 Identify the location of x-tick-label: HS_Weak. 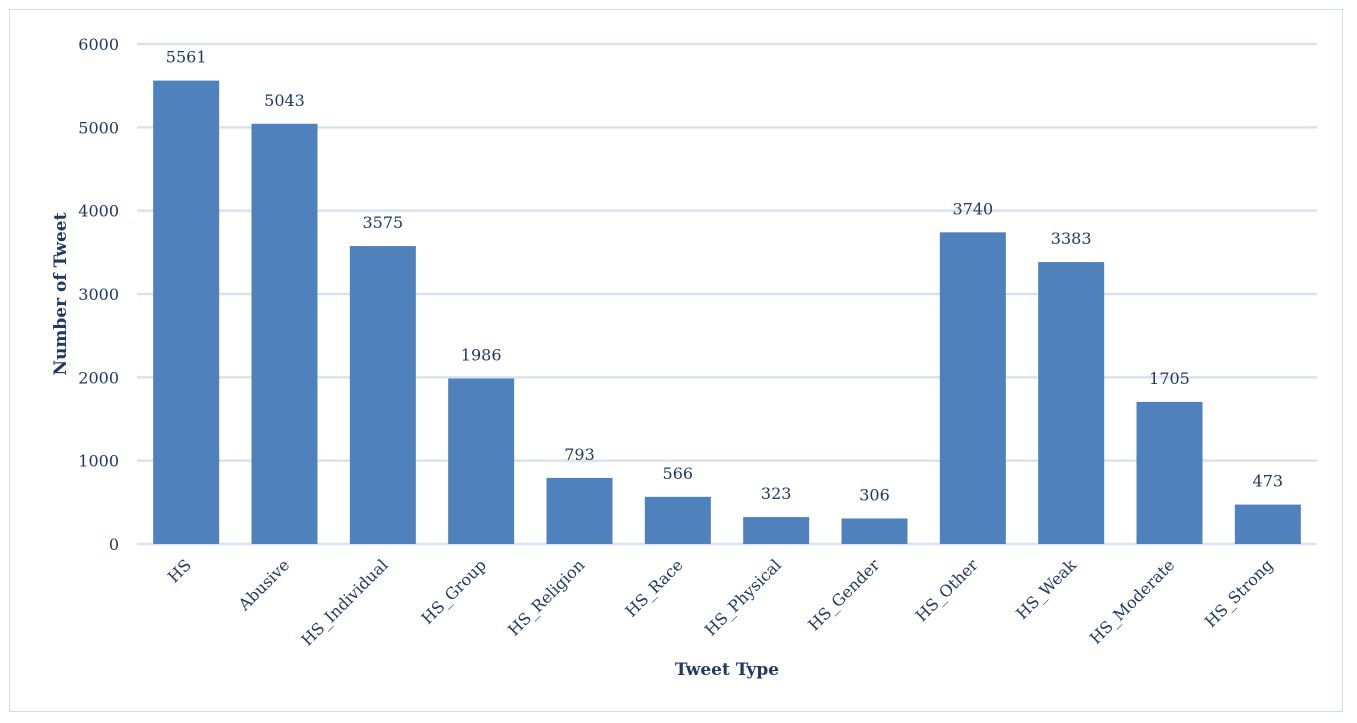
(1046, 589).